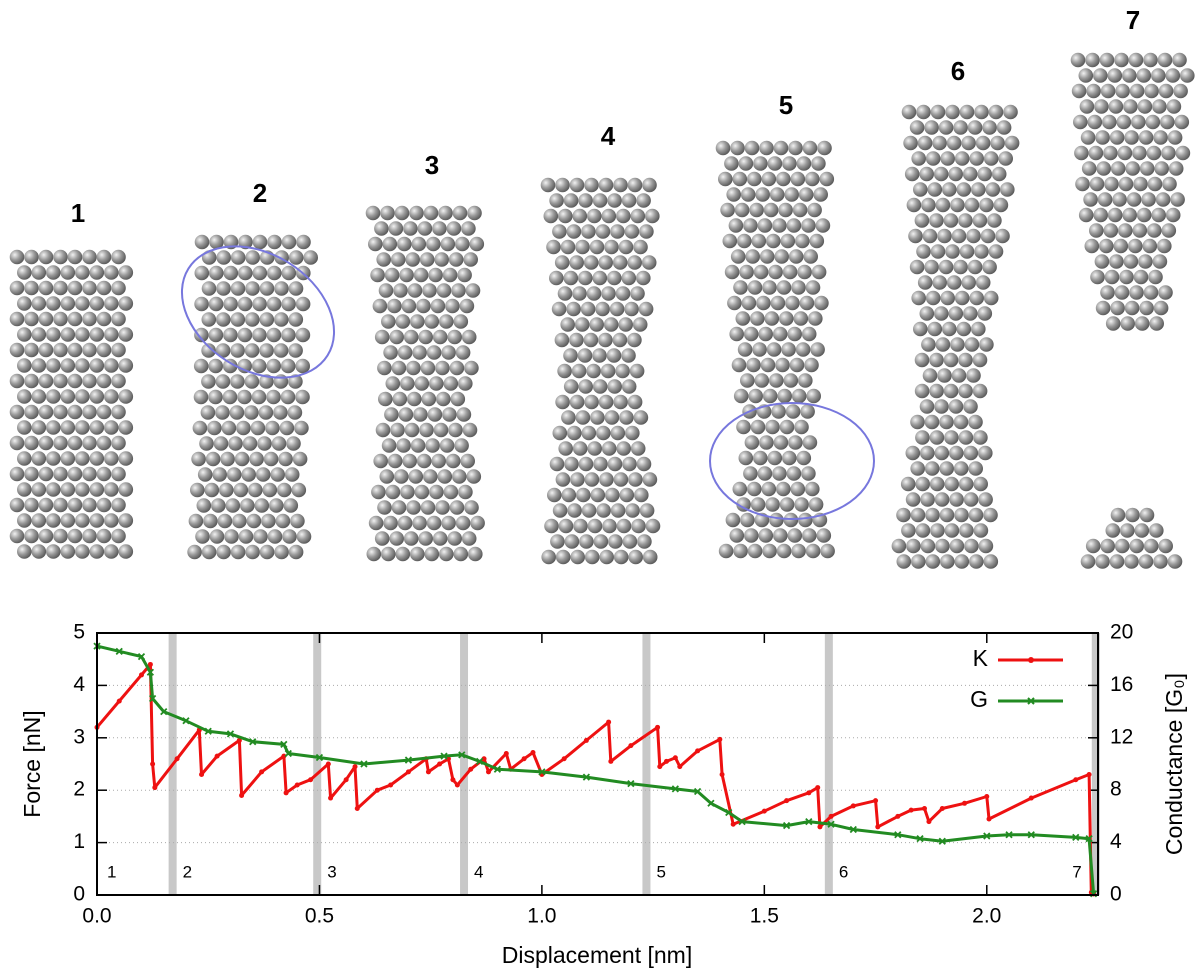  What do you see at coordinates (1116, 841) in the screenshot?
I see `y2-tick-label: 4` at bounding box center [1116, 841].